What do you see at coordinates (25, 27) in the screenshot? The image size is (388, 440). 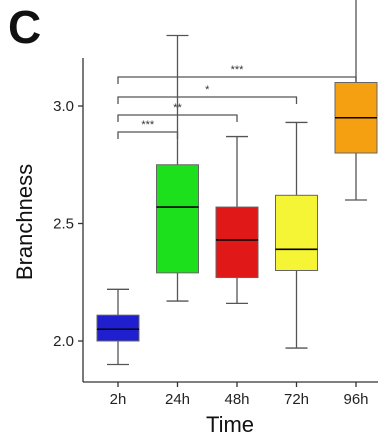 I see `panel-label: C` at bounding box center [25, 27].